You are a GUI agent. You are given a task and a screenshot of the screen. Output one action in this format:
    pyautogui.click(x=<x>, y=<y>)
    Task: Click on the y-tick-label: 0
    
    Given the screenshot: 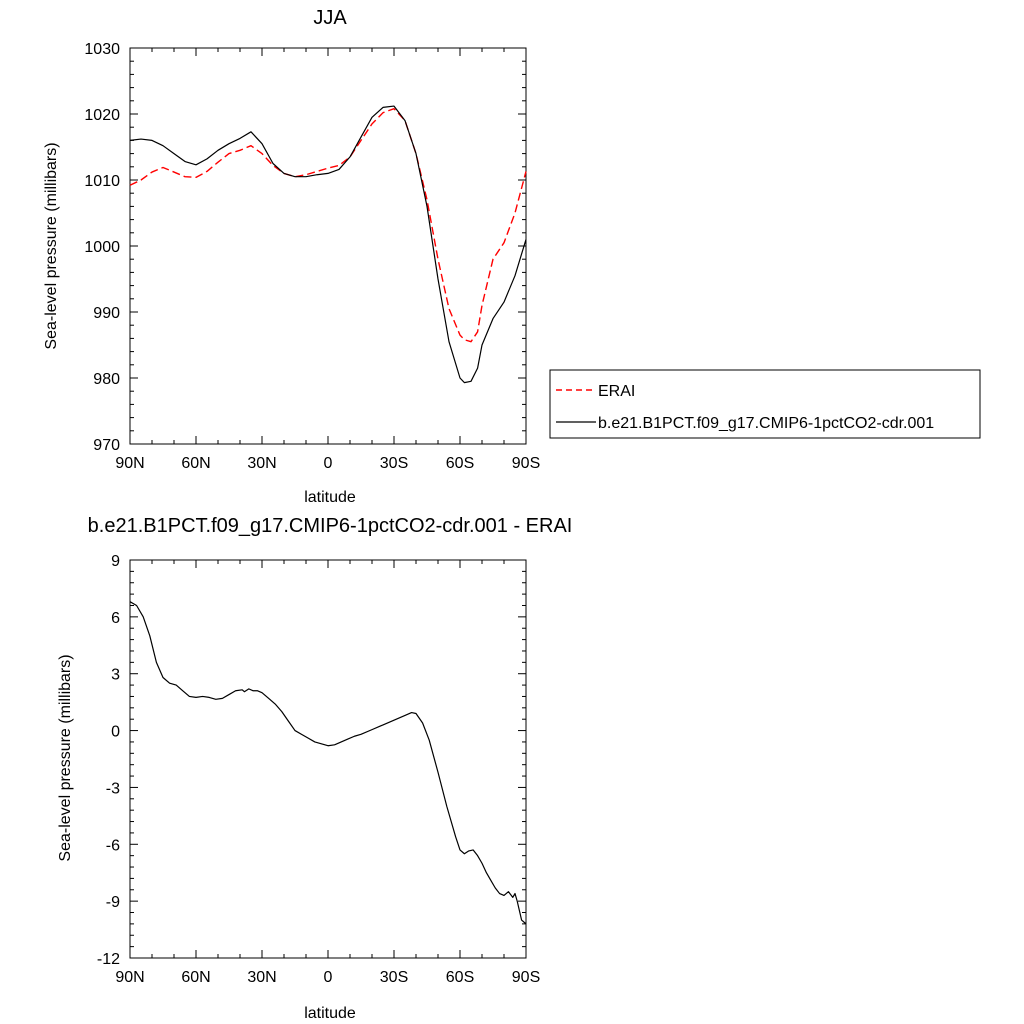 What is the action you would take?
    pyautogui.click(x=115, y=732)
    